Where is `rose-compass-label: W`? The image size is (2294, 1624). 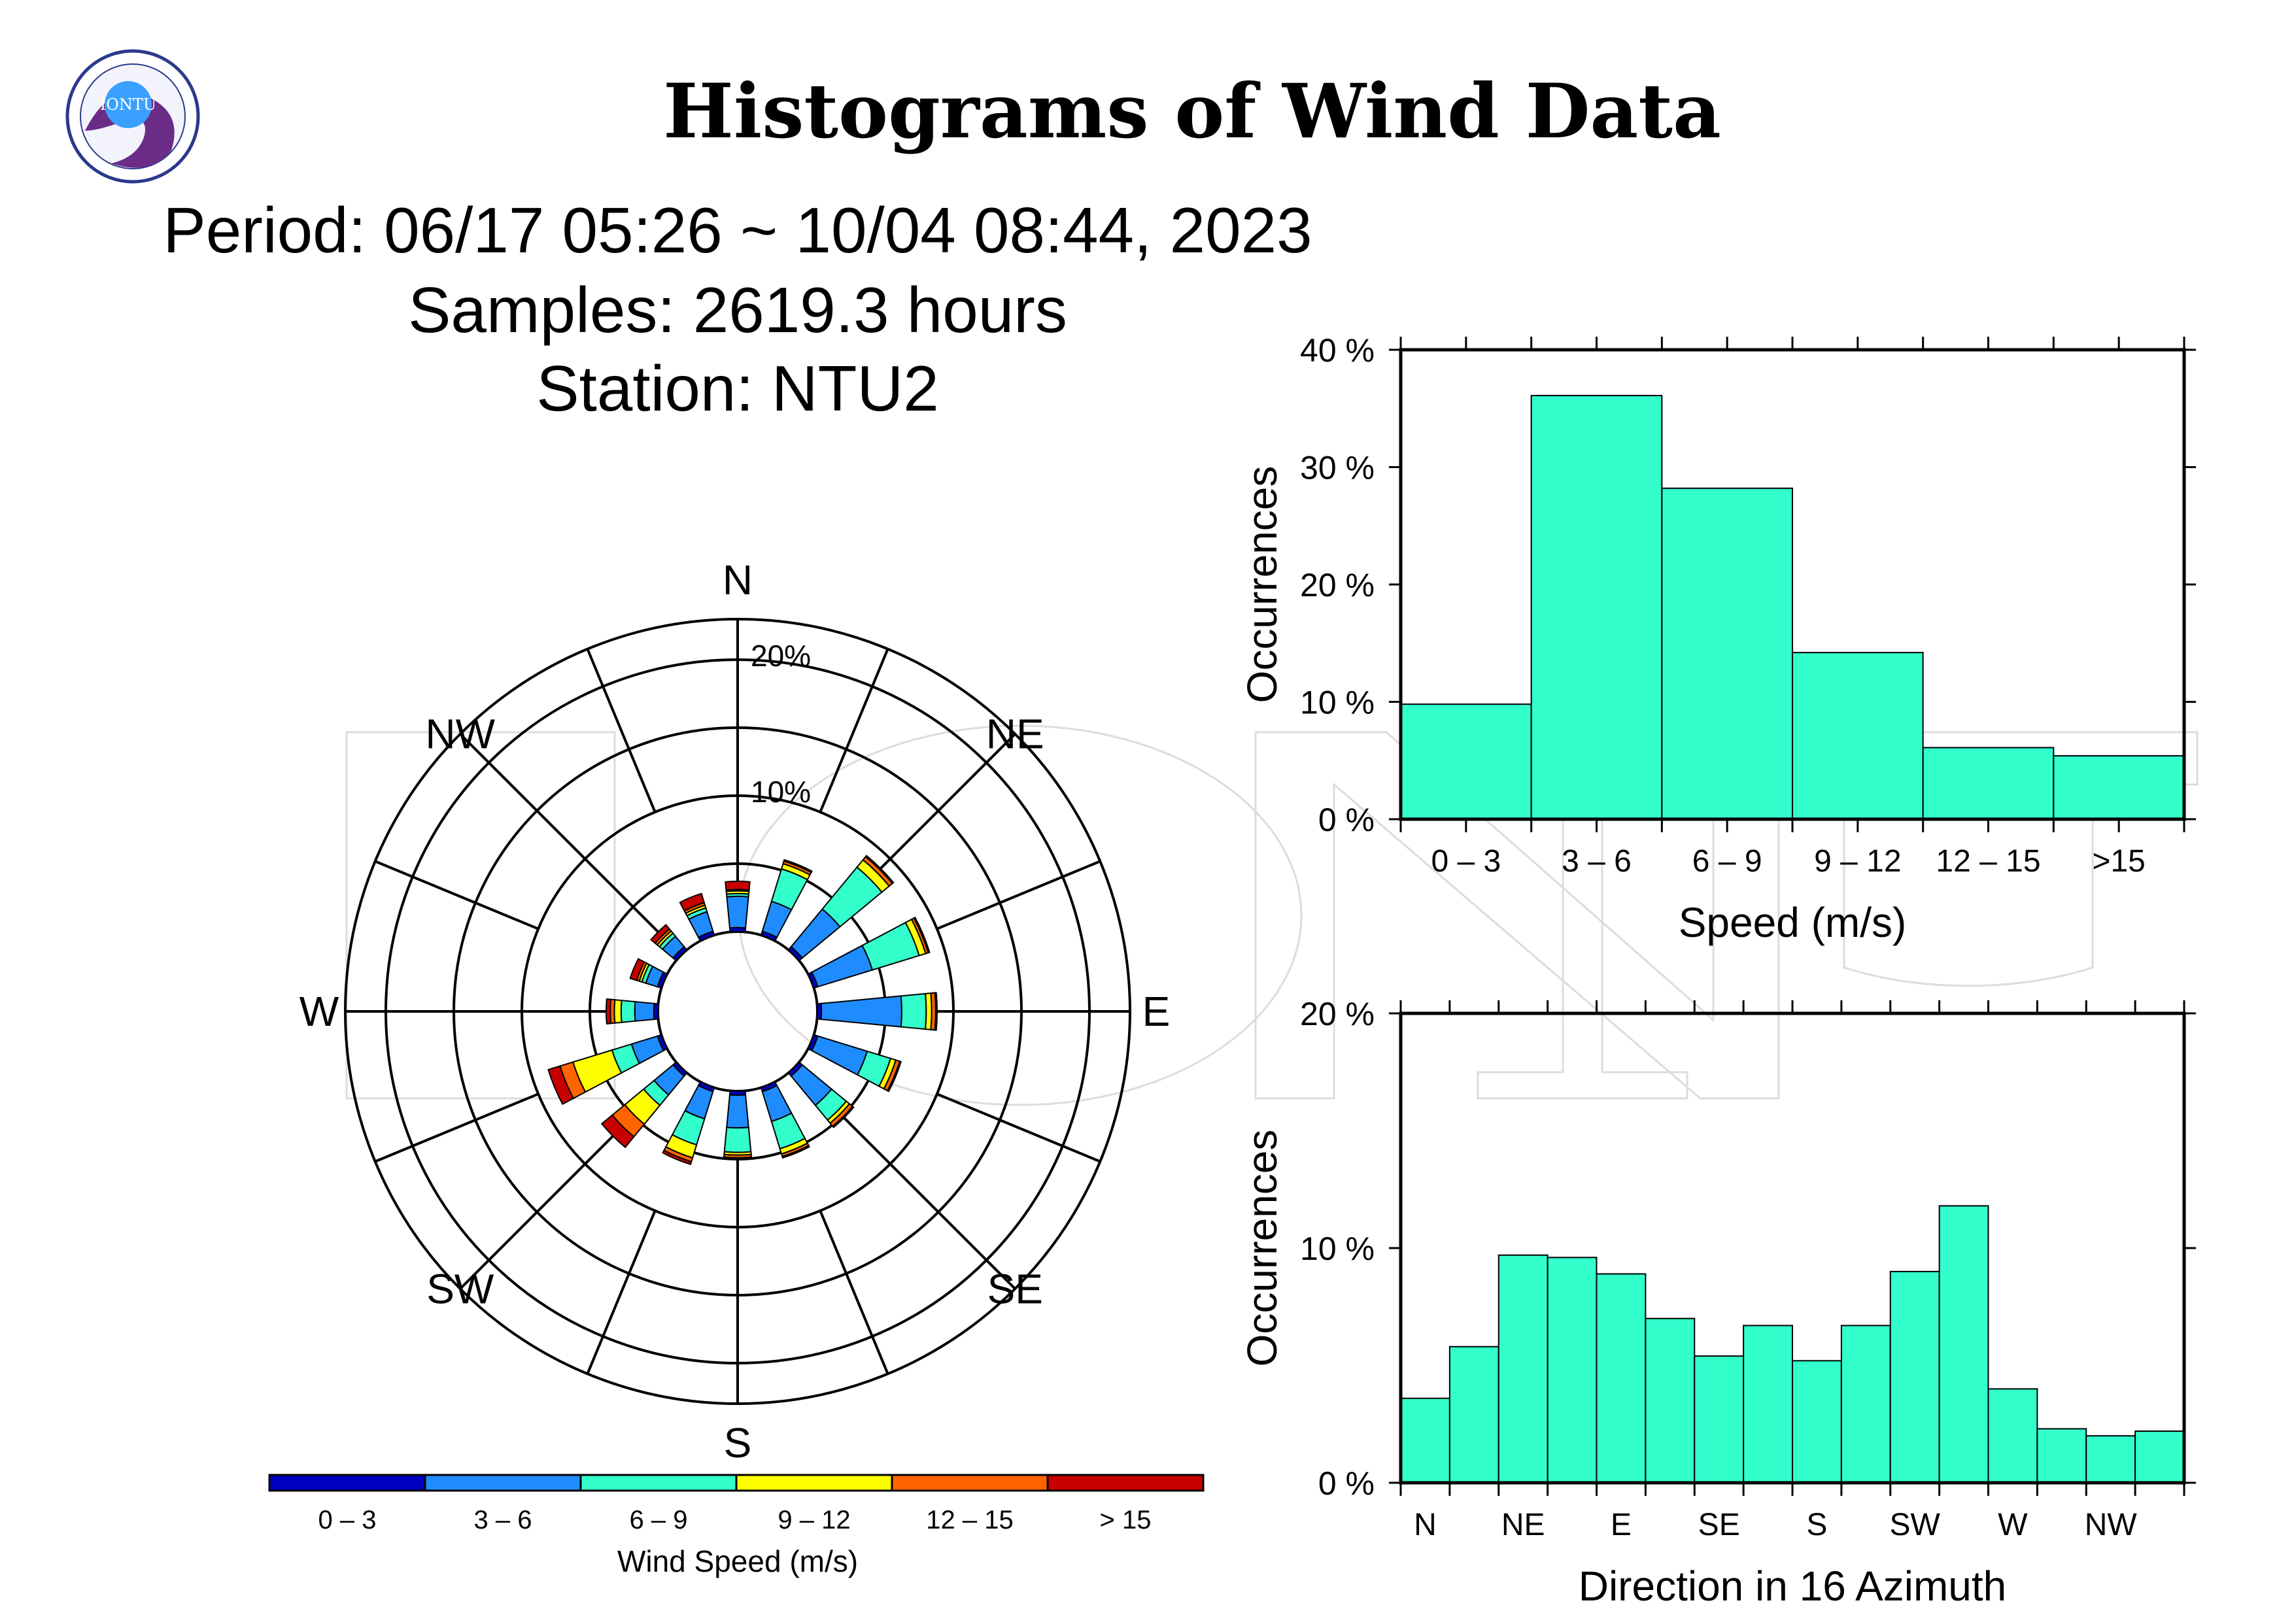
rose-compass-label: W is located at coordinates (319, 1011).